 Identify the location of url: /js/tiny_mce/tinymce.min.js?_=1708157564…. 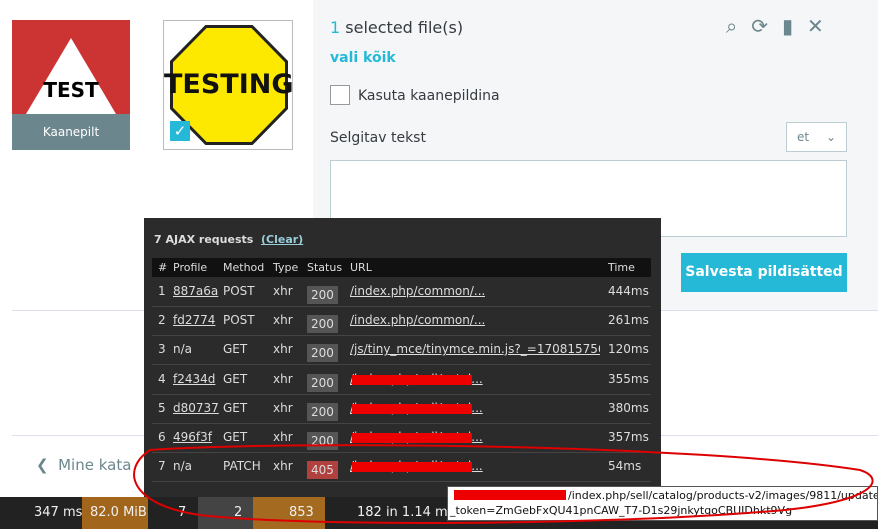
(475, 349).